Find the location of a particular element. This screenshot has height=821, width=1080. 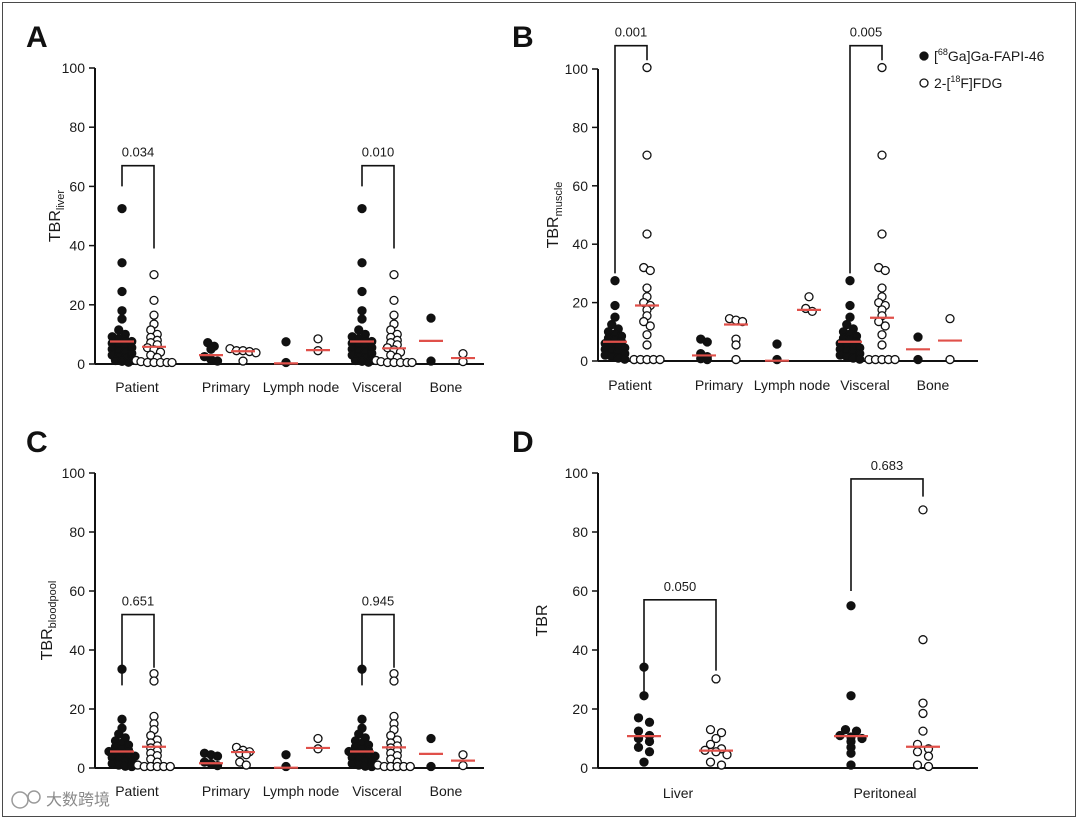

y-tick-label: 20 is located at coordinates (580, 303).